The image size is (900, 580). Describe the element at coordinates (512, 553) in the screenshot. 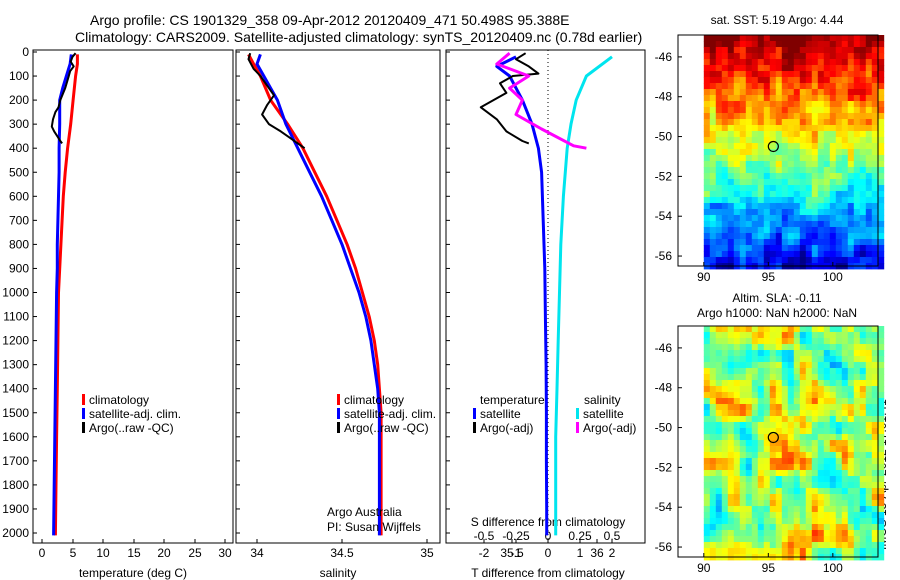

I see `salinity-x-tick-label: 35.5` at that location.